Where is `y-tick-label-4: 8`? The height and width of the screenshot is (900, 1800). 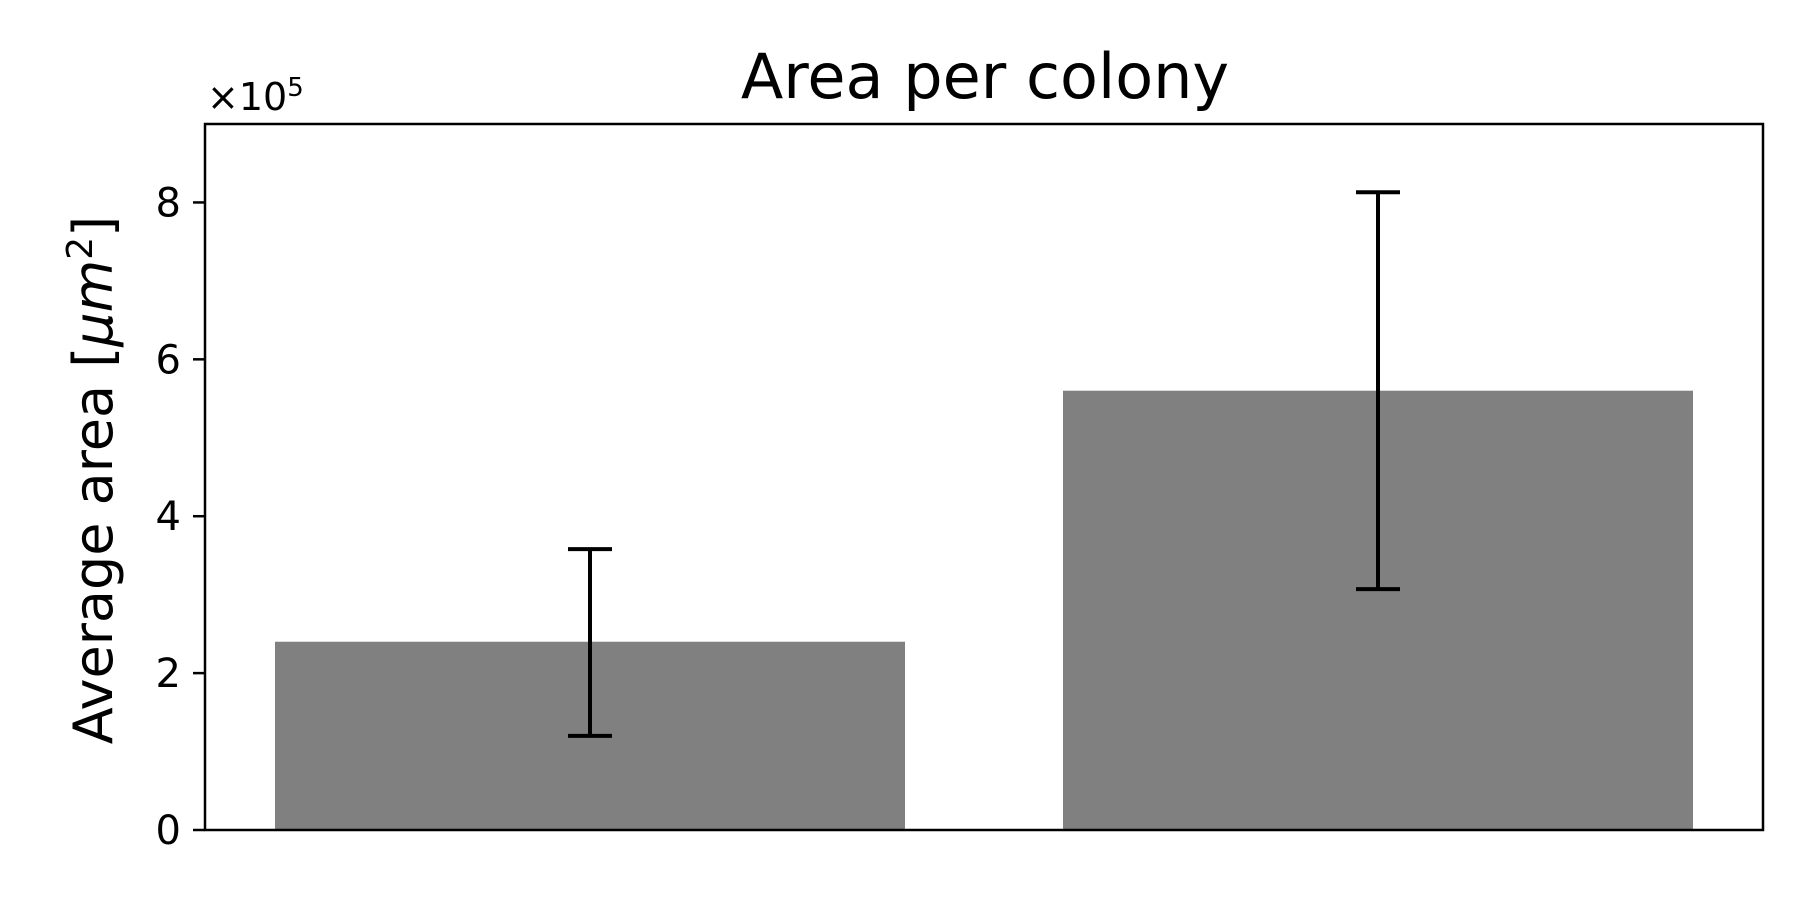 y-tick-label-4: 8 is located at coordinates (168, 203).